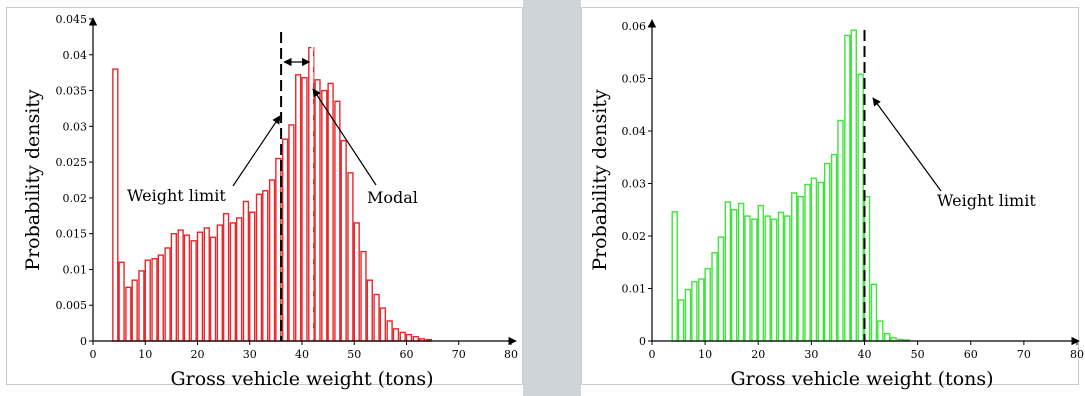  I want to click on x-tick-label: 10, so click(705, 354).